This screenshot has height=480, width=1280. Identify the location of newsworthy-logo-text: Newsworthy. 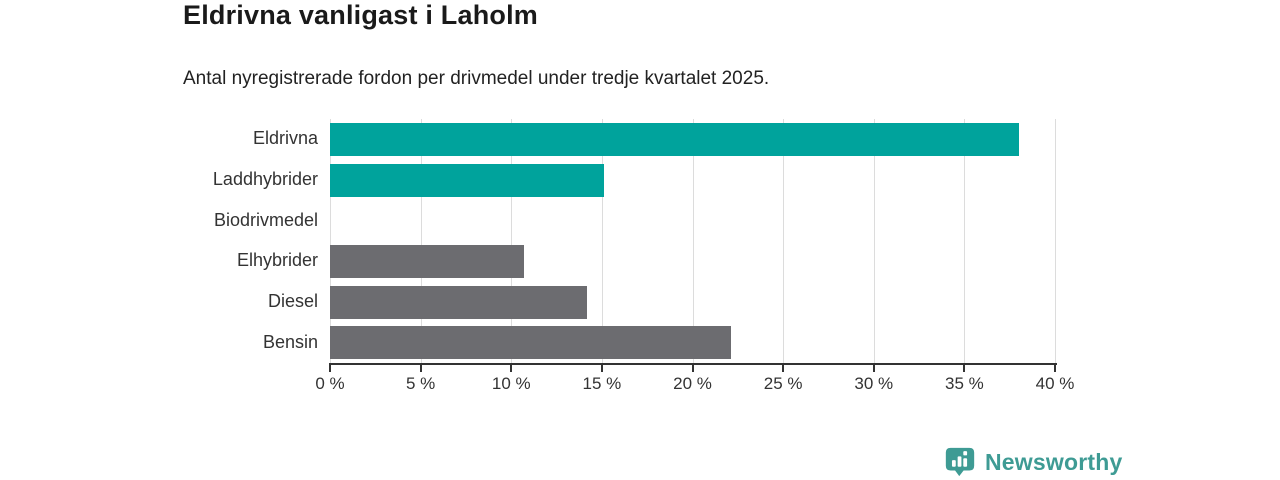
(1054, 461).